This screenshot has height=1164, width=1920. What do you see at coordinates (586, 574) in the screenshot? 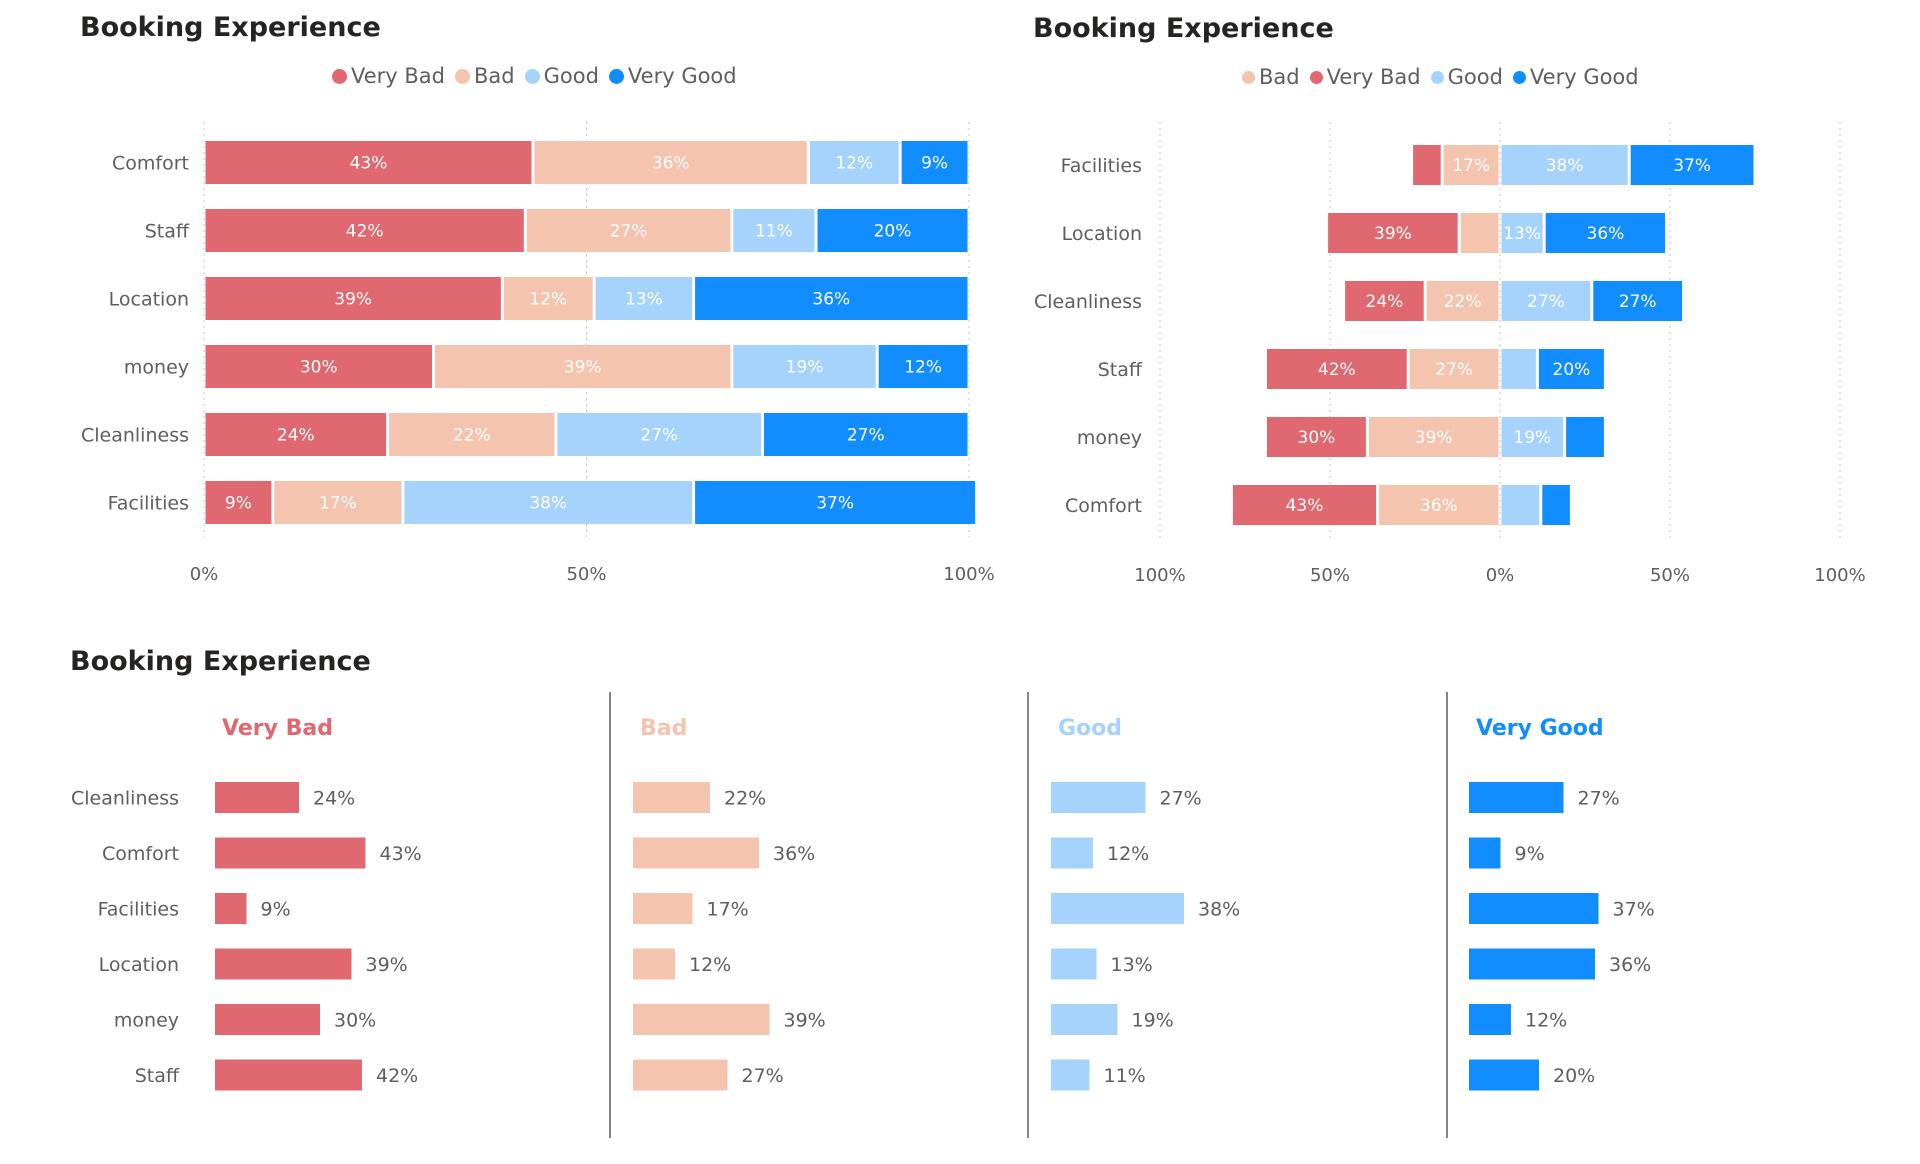
I see `x-tick-label: 50%` at bounding box center [586, 574].